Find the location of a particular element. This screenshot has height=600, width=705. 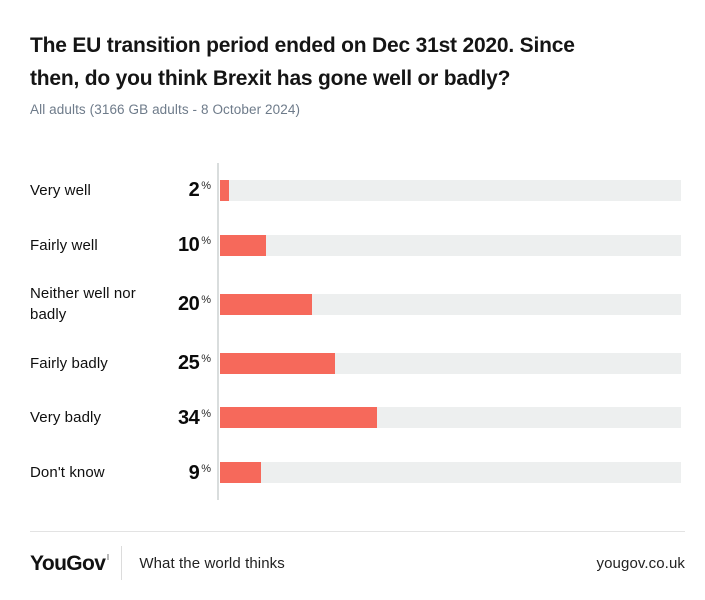

value-label: 2 % is located at coordinates (196, 190).